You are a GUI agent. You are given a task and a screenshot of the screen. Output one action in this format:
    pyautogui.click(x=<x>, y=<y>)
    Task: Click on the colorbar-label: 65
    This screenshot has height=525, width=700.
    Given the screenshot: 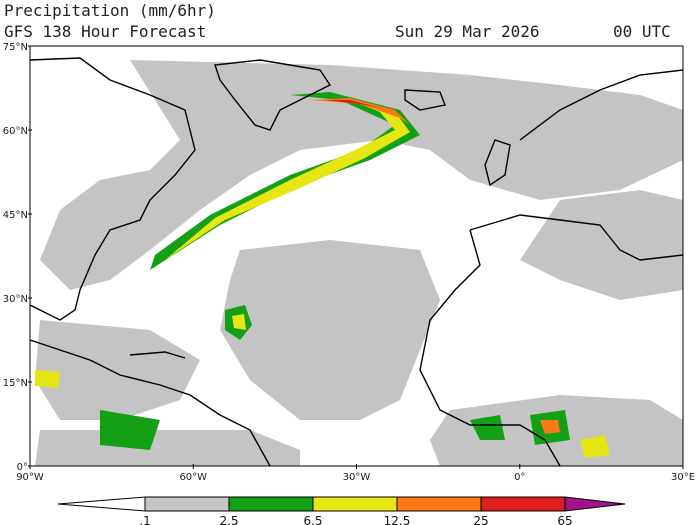 What is the action you would take?
    pyautogui.click(x=564, y=519)
    